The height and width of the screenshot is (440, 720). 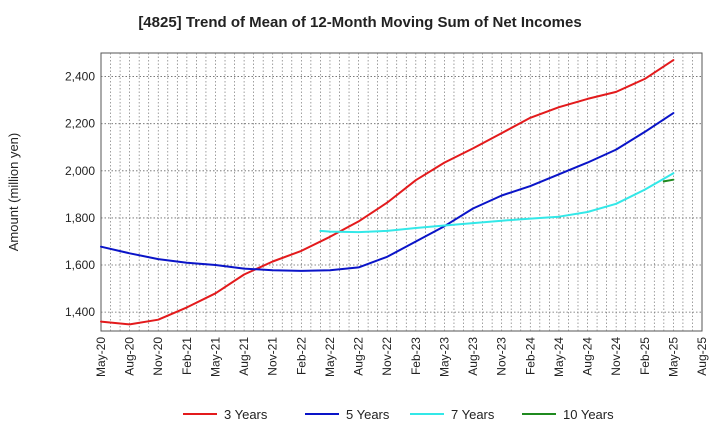 I want to click on x-tick-label: Feb-23, so click(x=416, y=356).